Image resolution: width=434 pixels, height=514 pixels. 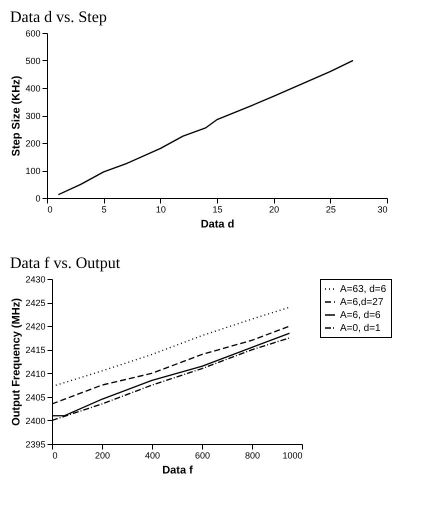 I want to click on legend-label: A=63, d=6, so click(x=363, y=289).